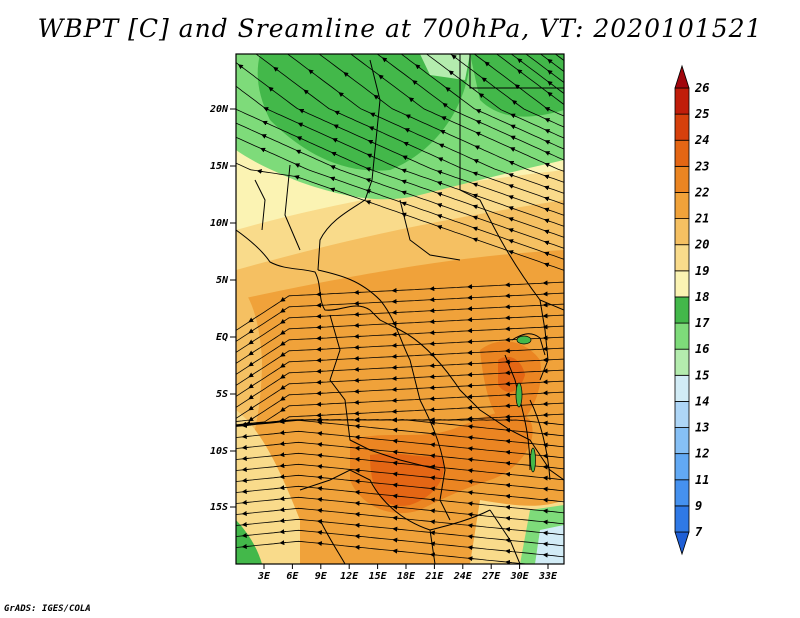  What do you see at coordinates (524, 340) in the screenshot?
I see `lake-victoria` at bounding box center [524, 340].